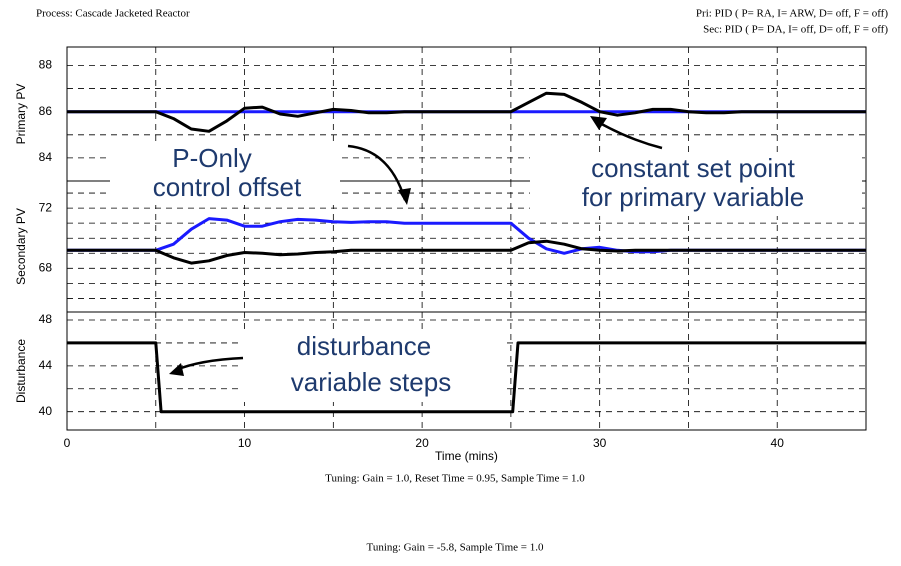  What do you see at coordinates (630, 135) in the screenshot?
I see `arrow` at bounding box center [630, 135].